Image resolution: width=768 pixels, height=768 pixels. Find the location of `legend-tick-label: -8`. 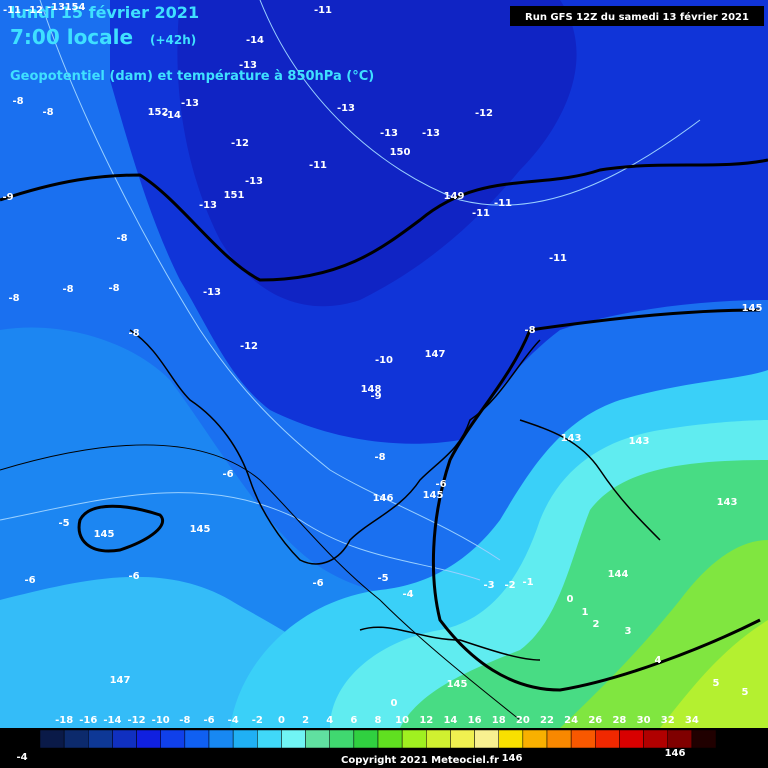

legend-tick-label: -8 is located at coordinates (184, 720).